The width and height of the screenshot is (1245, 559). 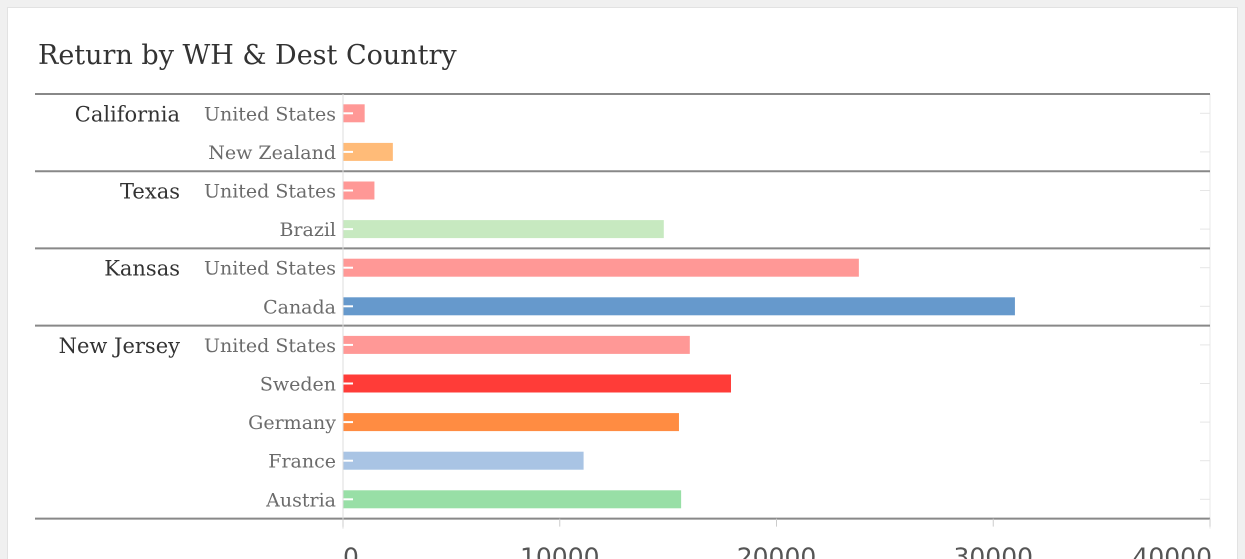 What do you see at coordinates (993, 551) in the screenshot?
I see `x-tick-label: 30000` at bounding box center [993, 551].